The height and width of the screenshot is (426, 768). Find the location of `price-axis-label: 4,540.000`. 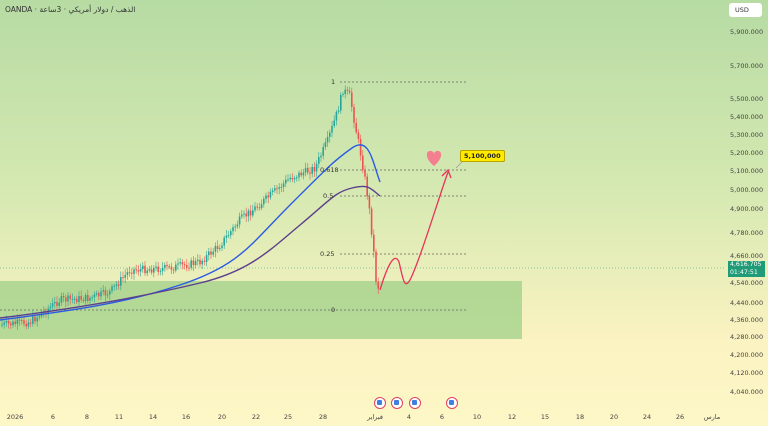

price-axis-label: 4,540.000 is located at coordinates (747, 283).